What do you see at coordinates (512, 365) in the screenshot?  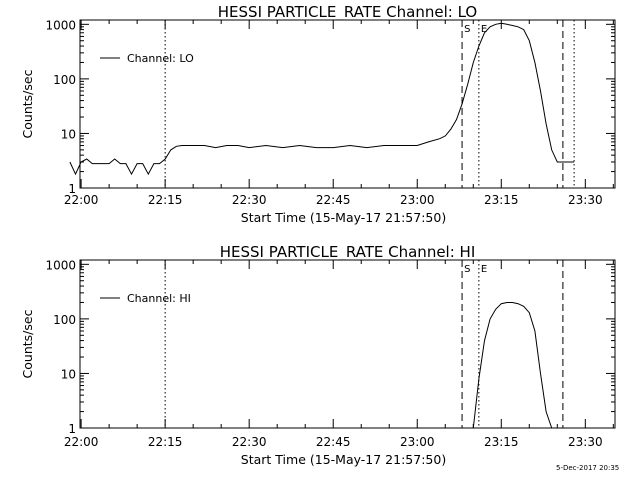 I see `series-line-hi` at bounding box center [512, 365].